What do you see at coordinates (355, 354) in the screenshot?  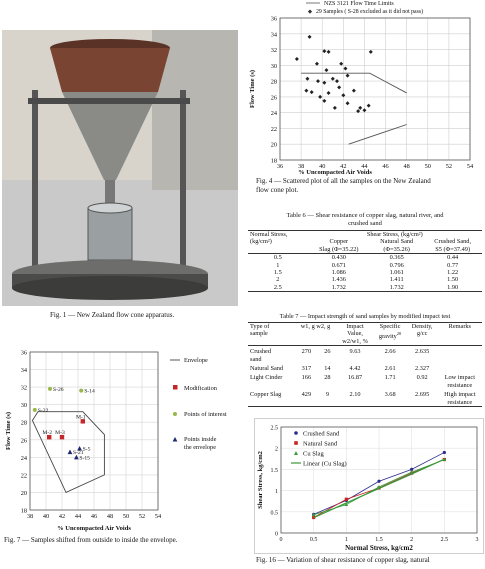 I see `table7-cell: 9.63` at bounding box center [355, 354].